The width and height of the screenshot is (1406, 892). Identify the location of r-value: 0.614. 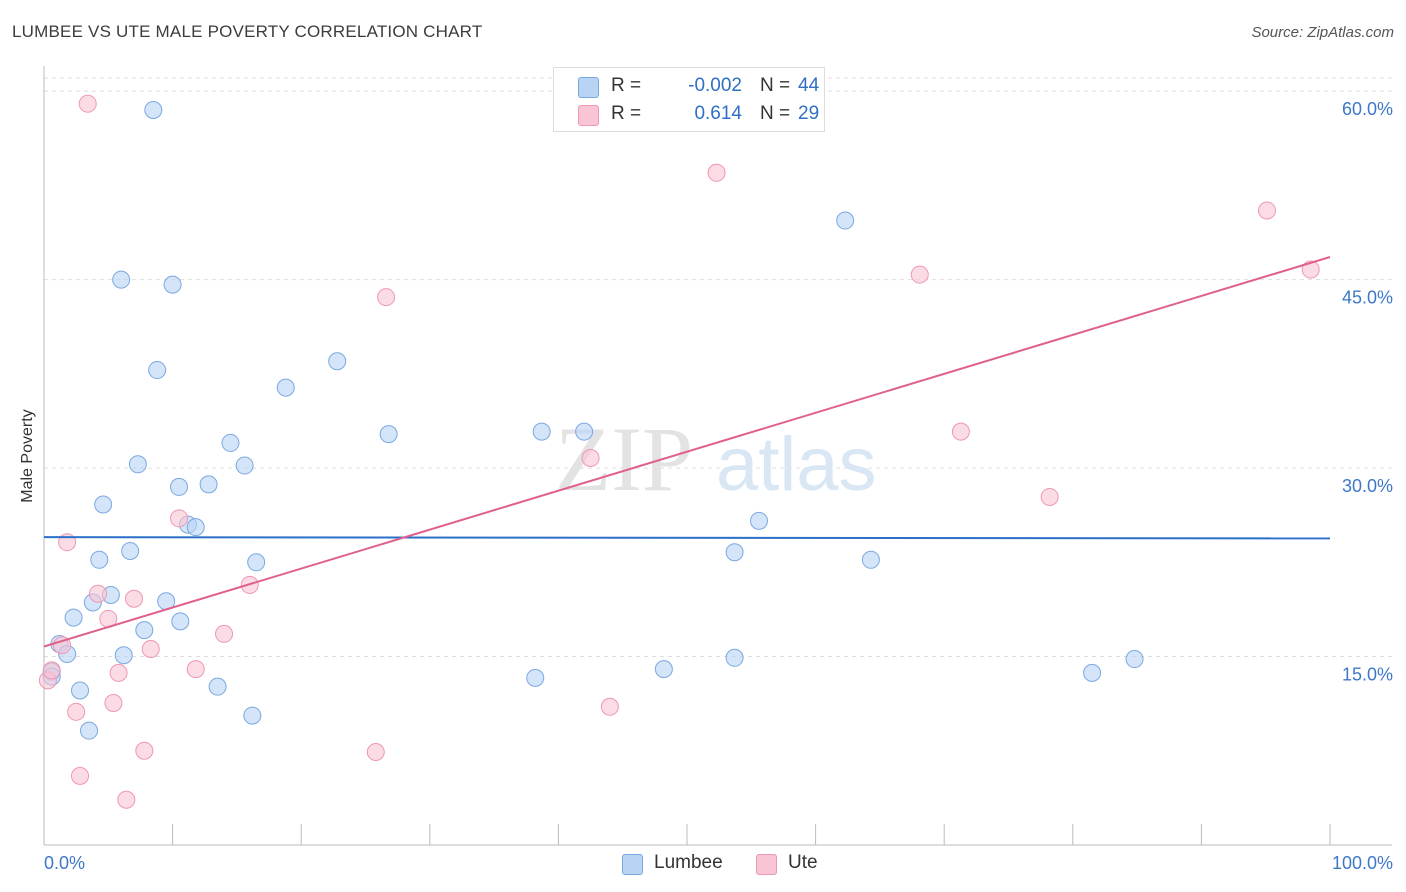
(718, 113).